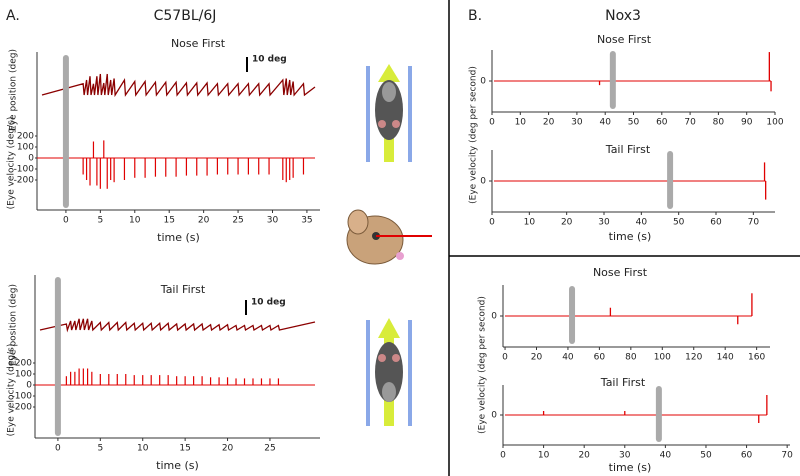  I want to click on x-tick-label: 35, so click(306, 221).